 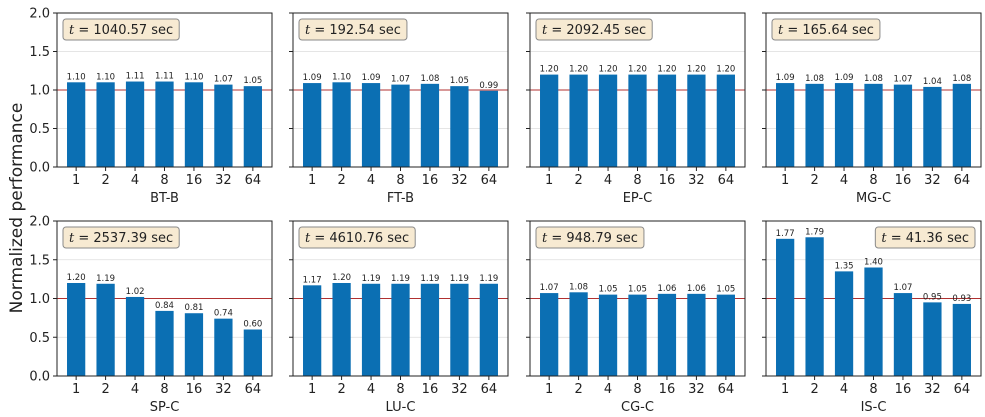 What do you see at coordinates (39, 91) in the screenshot?
I see `y-tick-label: 1.0` at bounding box center [39, 91].